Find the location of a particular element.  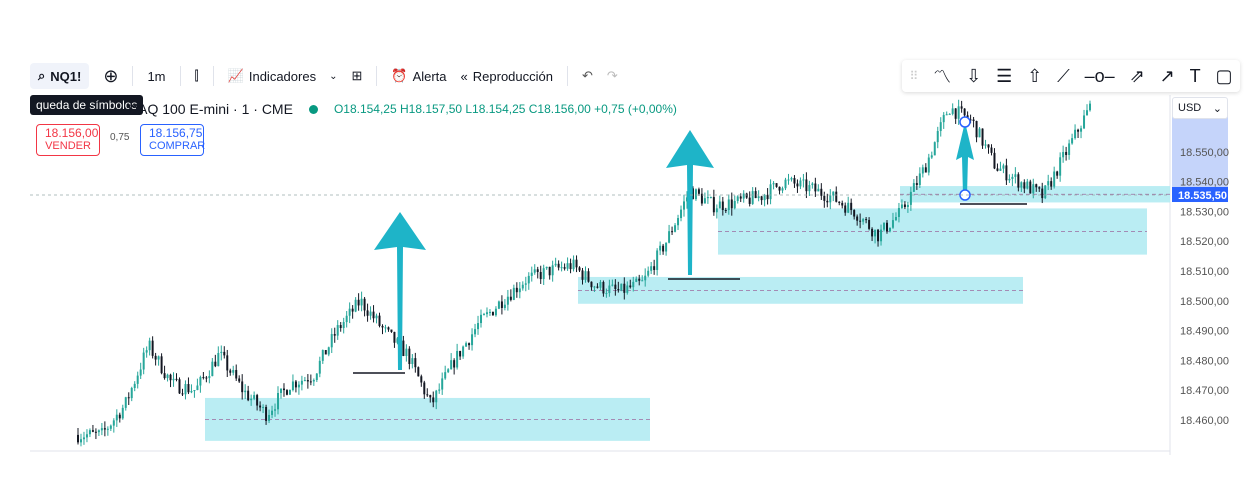

trend-line-icon: ⟋ is located at coordinates (1063, 75).